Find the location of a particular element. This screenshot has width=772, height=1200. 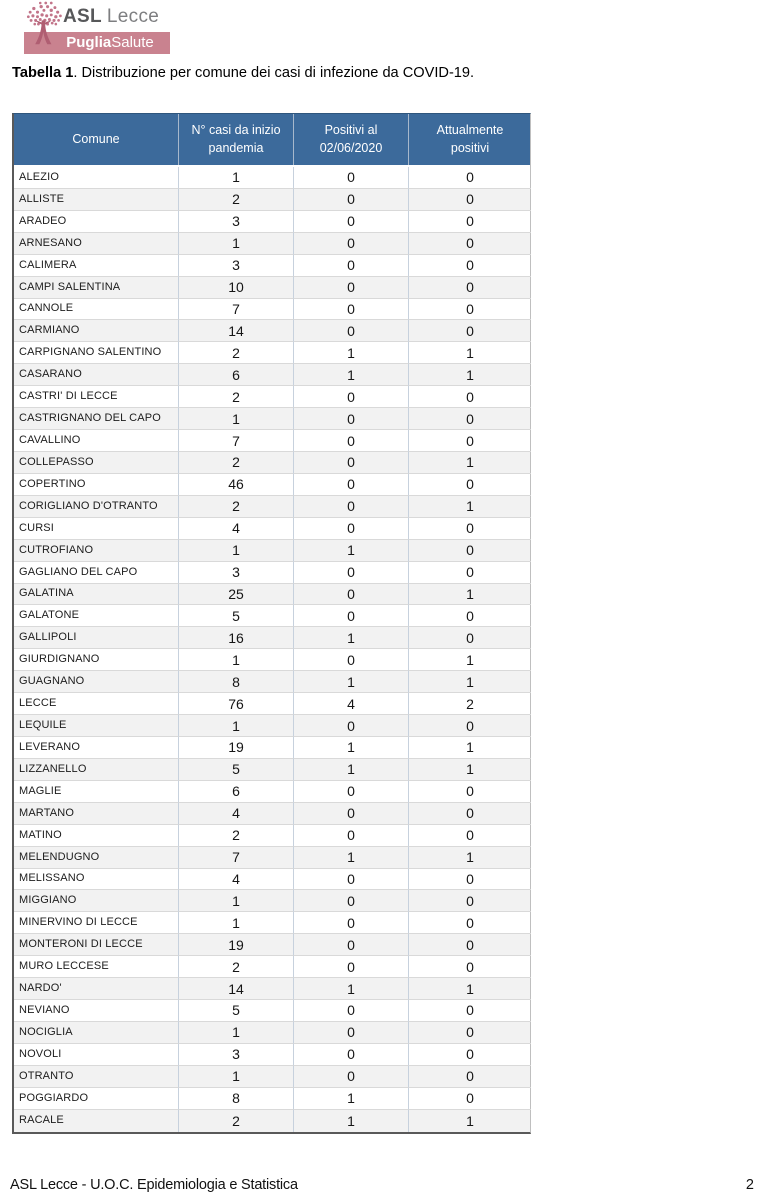

comune-cell: MATINO is located at coordinates (96, 836).